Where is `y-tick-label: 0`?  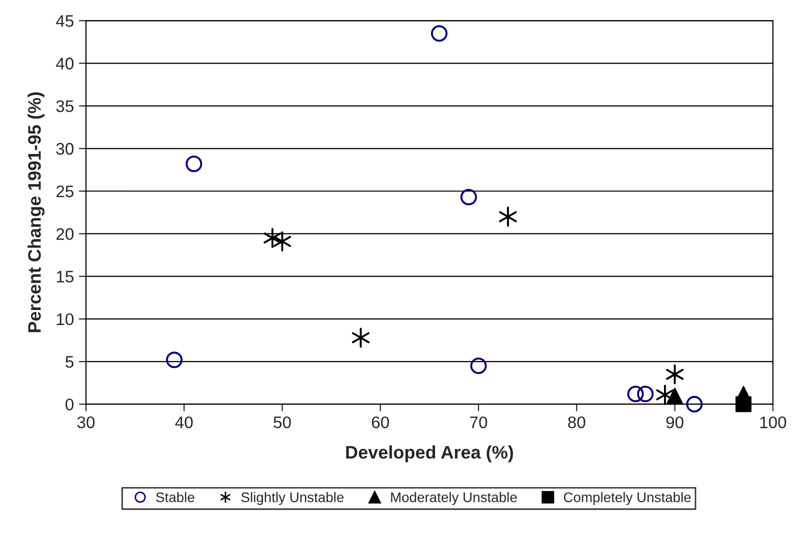
y-tick-label: 0 is located at coordinates (70, 404).